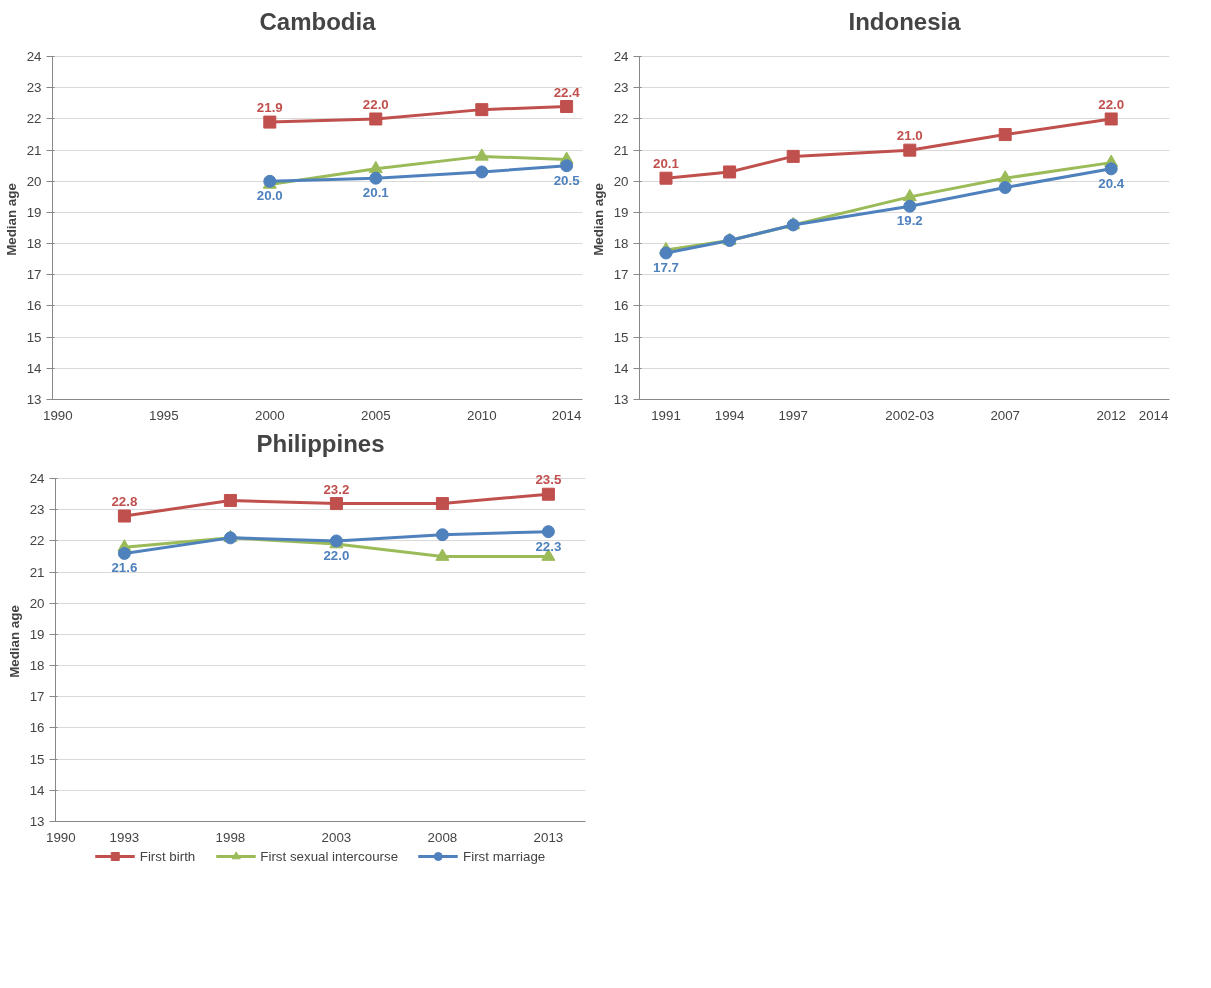 Image resolution: width=1211 pixels, height=988 pixels. I want to click on x-tick-label: 2007, so click(1005, 415).